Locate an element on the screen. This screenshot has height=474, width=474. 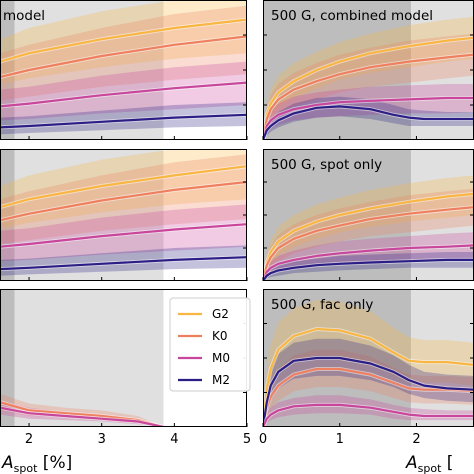
panel-title: model is located at coordinates (24, 16).